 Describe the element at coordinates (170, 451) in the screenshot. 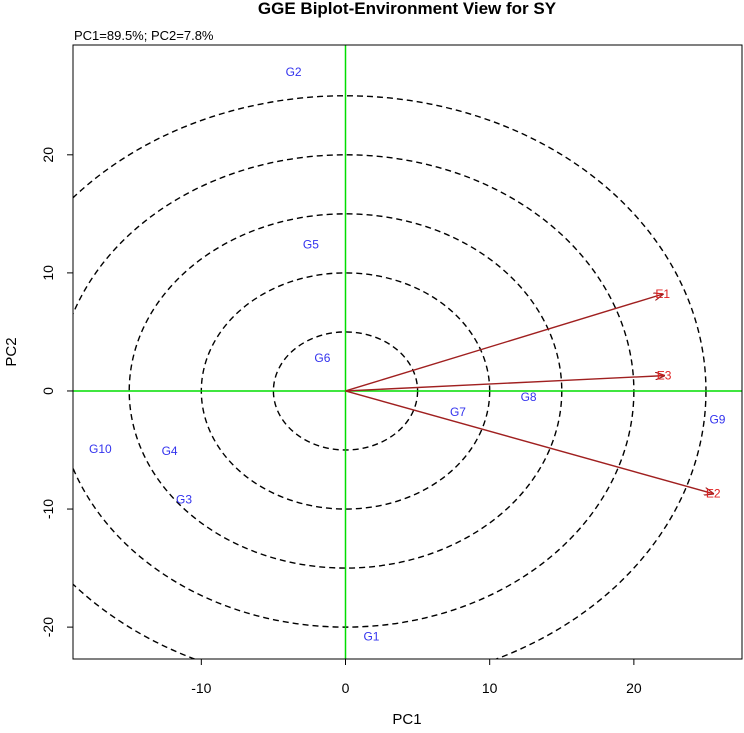

I see `genotype-label-g4: G4` at that location.